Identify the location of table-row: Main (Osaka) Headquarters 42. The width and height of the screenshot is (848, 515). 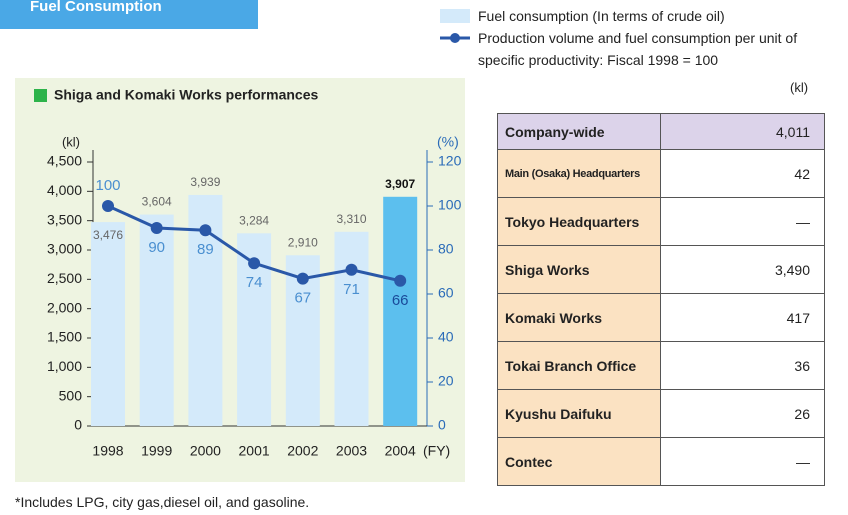
(660, 173).